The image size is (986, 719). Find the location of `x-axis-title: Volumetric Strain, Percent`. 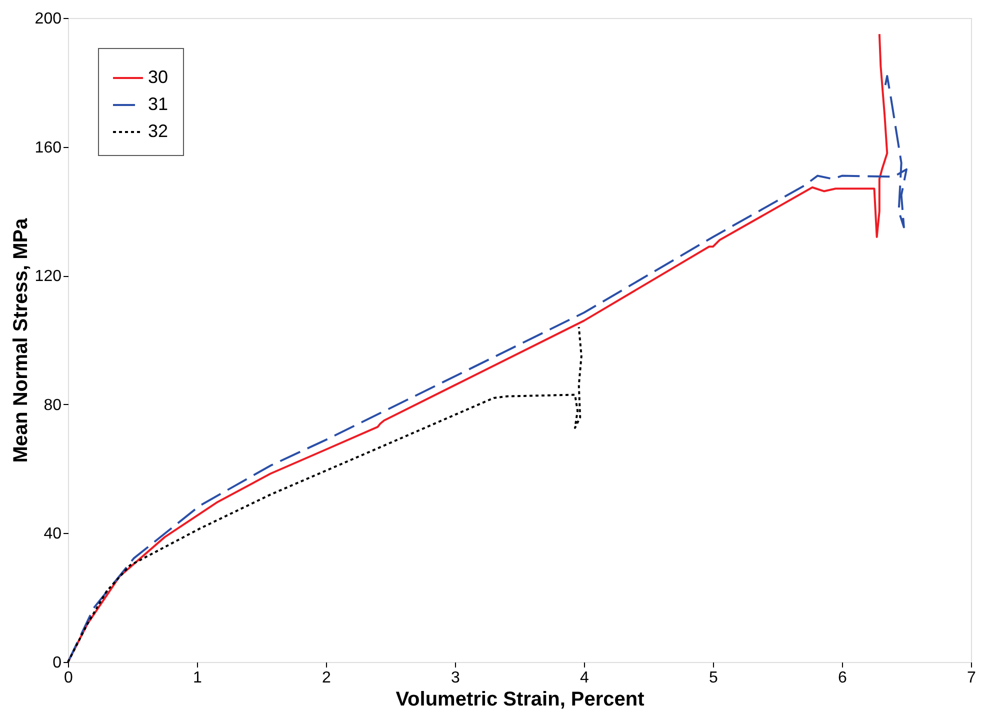

x-axis-title: Volumetric Strain, Percent is located at coordinates (520, 699).